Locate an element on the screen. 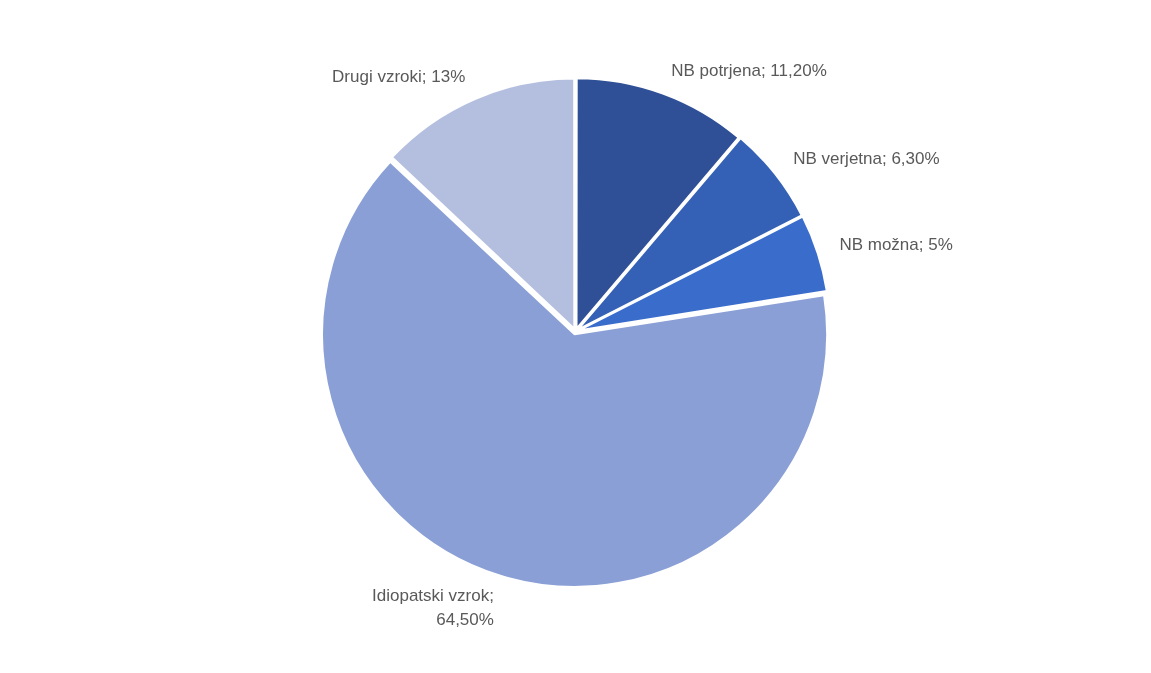 This screenshot has height=673, width=1151. slice-label: NB možna; 5% is located at coordinates (896, 245).